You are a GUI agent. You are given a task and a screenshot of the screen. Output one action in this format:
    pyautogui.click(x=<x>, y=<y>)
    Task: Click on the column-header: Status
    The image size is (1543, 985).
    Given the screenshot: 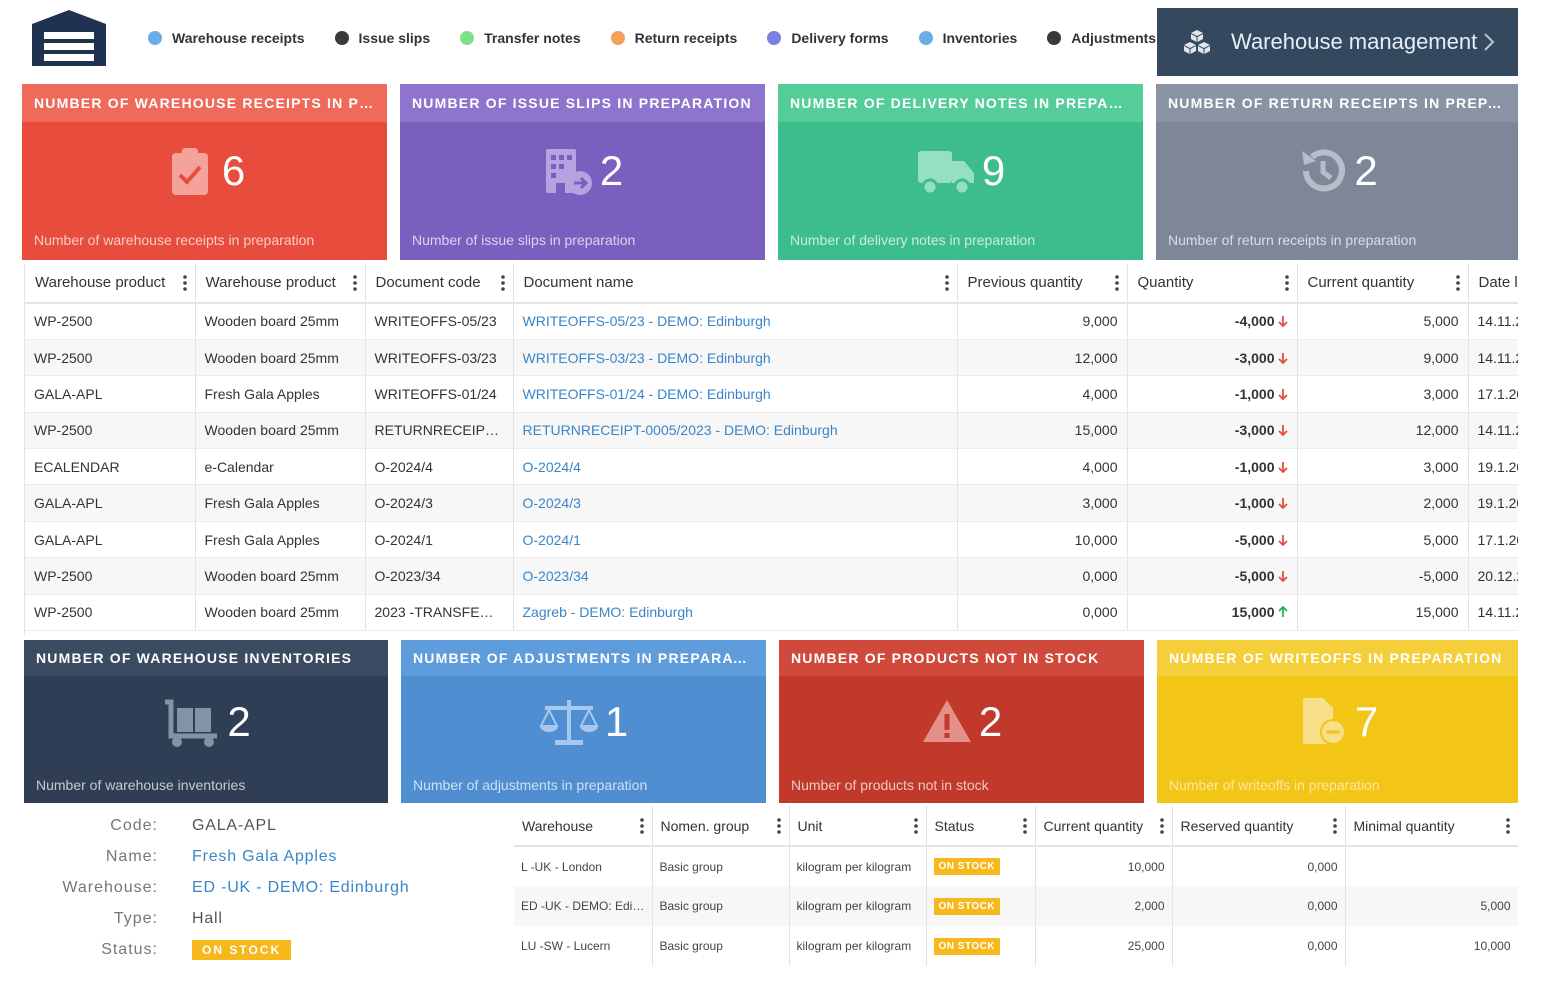 What is the action you would take?
    pyautogui.click(x=981, y=826)
    